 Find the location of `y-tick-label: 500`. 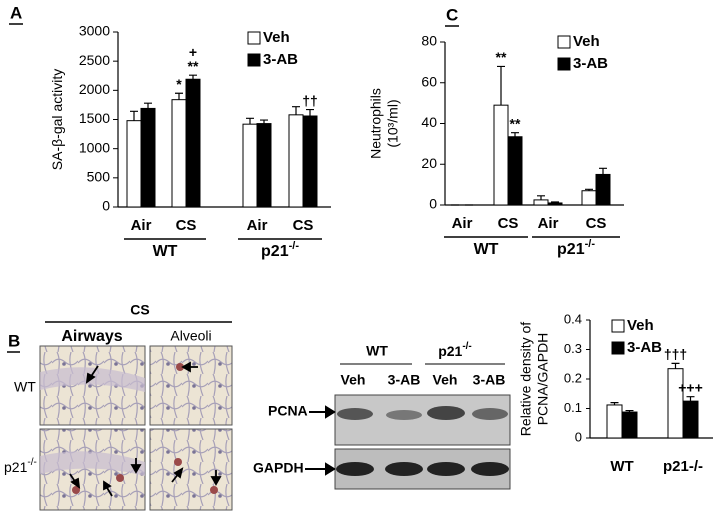

y-tick-label: 500 is located at coordinates (99, 177).